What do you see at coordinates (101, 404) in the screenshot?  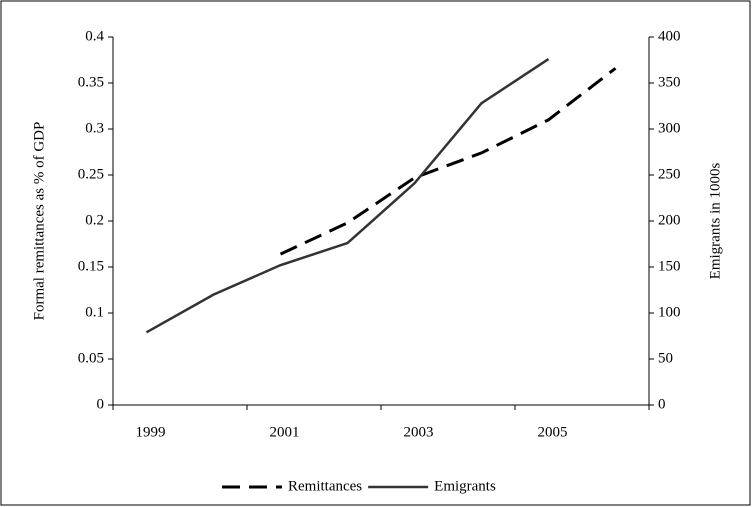 I see `y-tick-label: 0` at bounding box center [101, 404].